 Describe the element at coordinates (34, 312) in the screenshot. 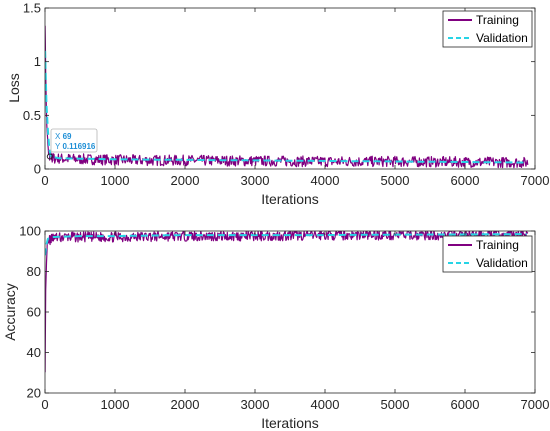

I see `accuracy-y-tick-label: 60` at that location.